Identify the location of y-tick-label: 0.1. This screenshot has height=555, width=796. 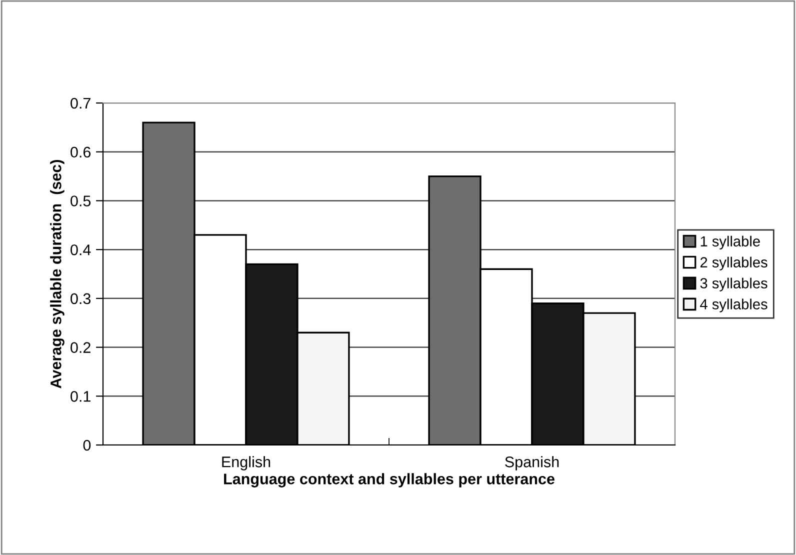
(80, 396).